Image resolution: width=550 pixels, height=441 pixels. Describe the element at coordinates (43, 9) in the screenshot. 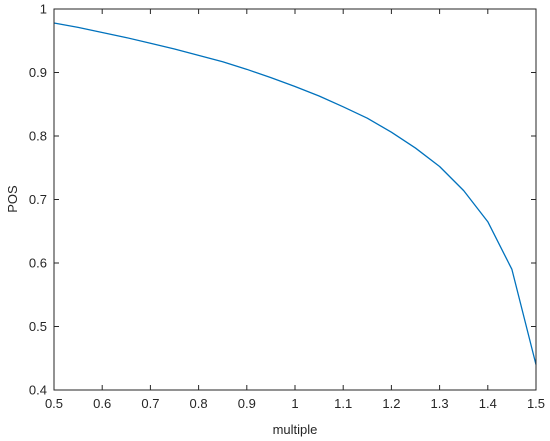

I see `y-tick-label: 1` at that location.